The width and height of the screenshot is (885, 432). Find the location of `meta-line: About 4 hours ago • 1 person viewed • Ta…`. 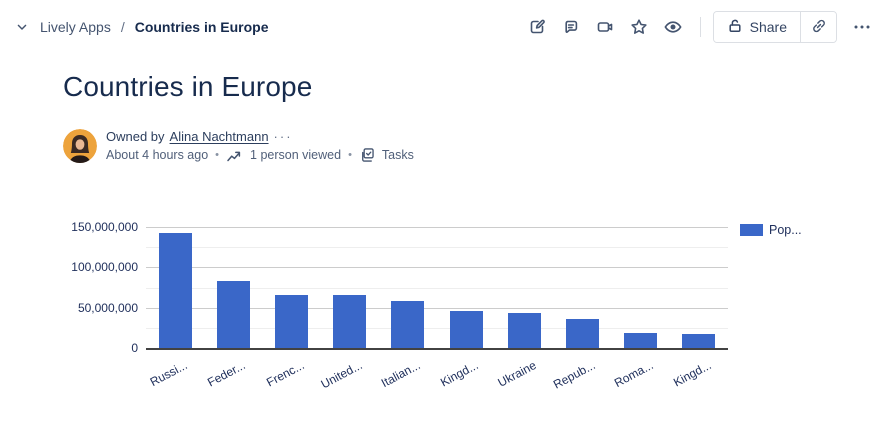

meta-line: About 4 hours ago • 1 person viewed • Ta… is located at coordinates (260, 155).